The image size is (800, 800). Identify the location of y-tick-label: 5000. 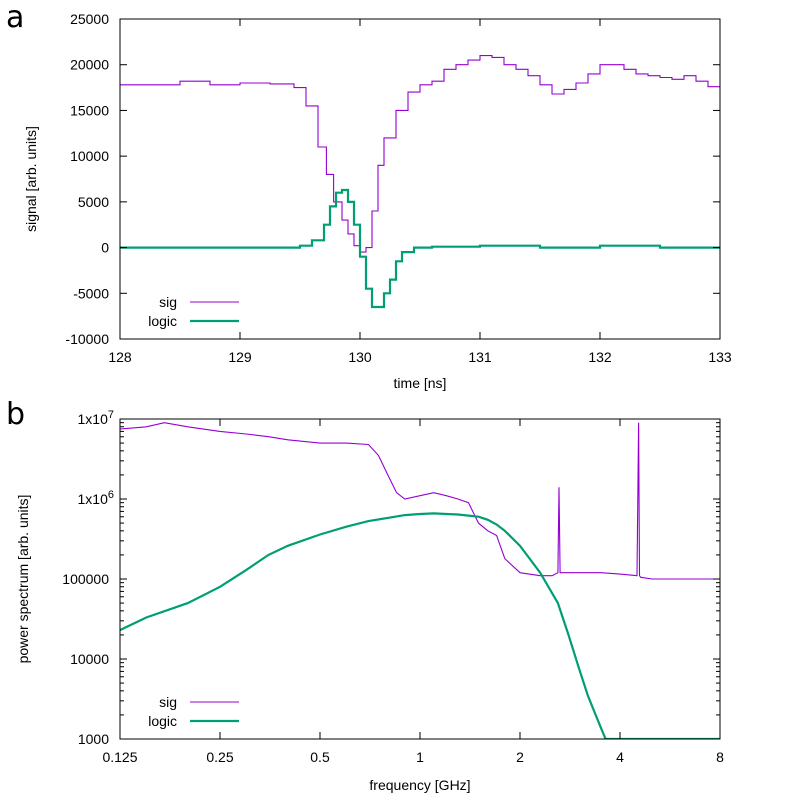
(93, 202).